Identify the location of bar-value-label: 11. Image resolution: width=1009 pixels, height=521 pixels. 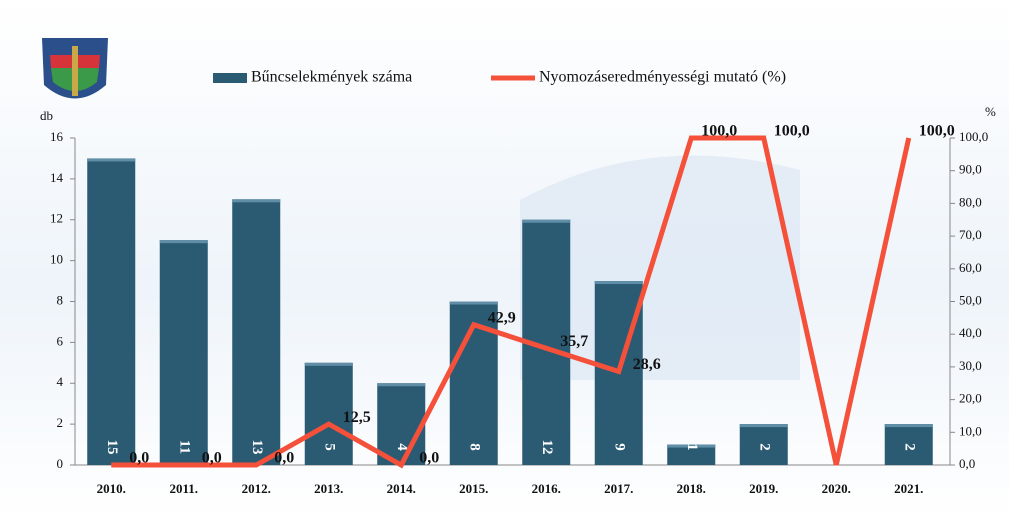
(184, 447).